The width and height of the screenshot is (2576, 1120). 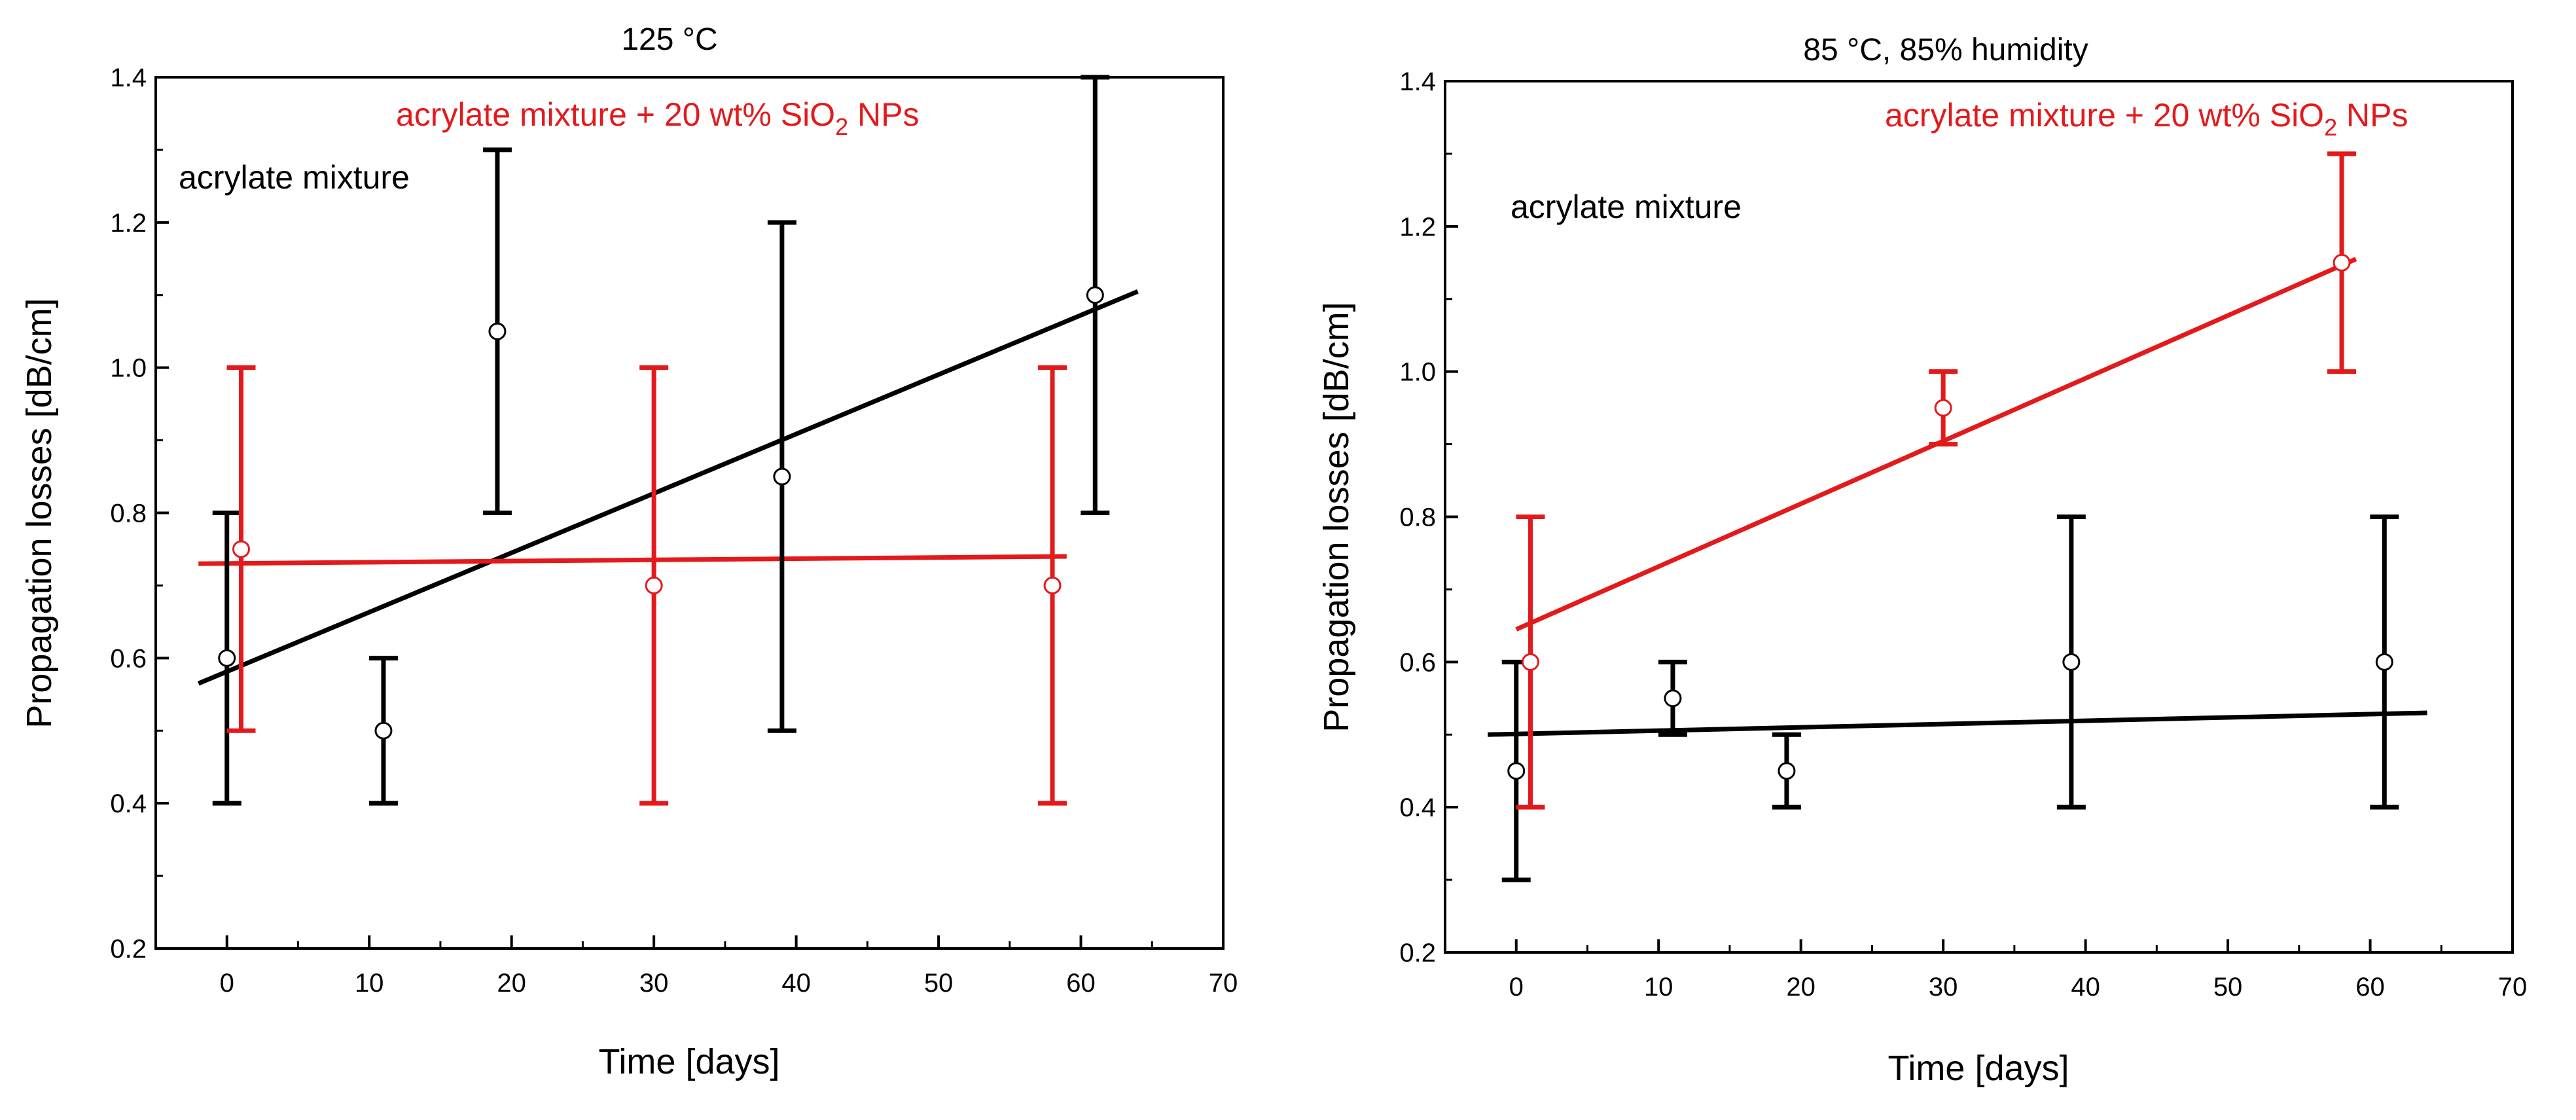 I want to click on data-points, so click(x=661, y=513).